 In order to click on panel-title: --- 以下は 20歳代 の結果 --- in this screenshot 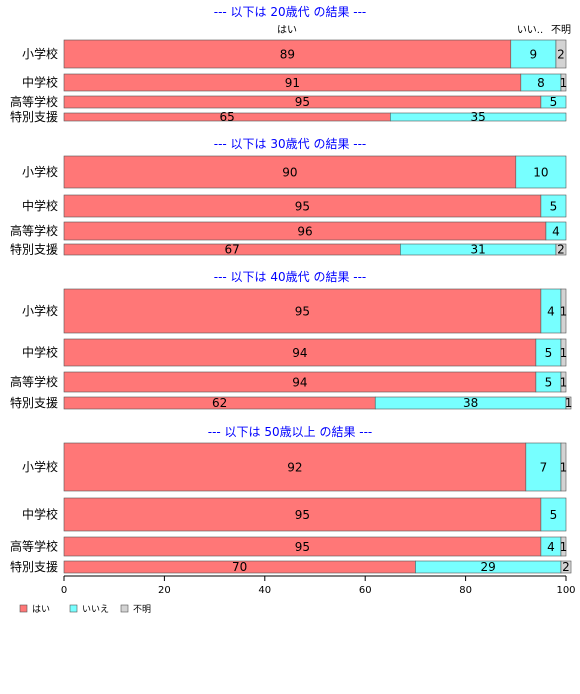, I will do `click(290, 12)`.